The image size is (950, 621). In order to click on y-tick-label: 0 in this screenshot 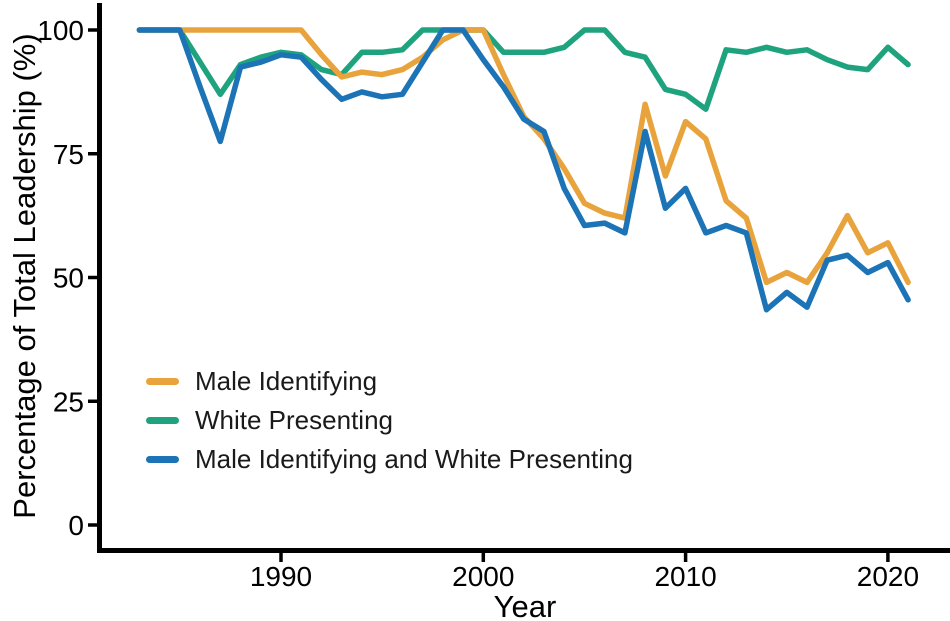, I will do `click(76, 525)`.